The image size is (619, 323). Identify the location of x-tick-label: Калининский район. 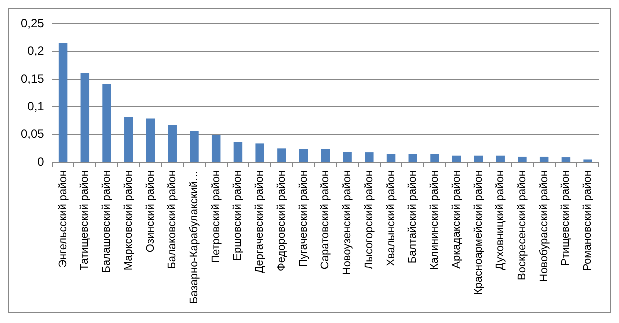
(435, 220).